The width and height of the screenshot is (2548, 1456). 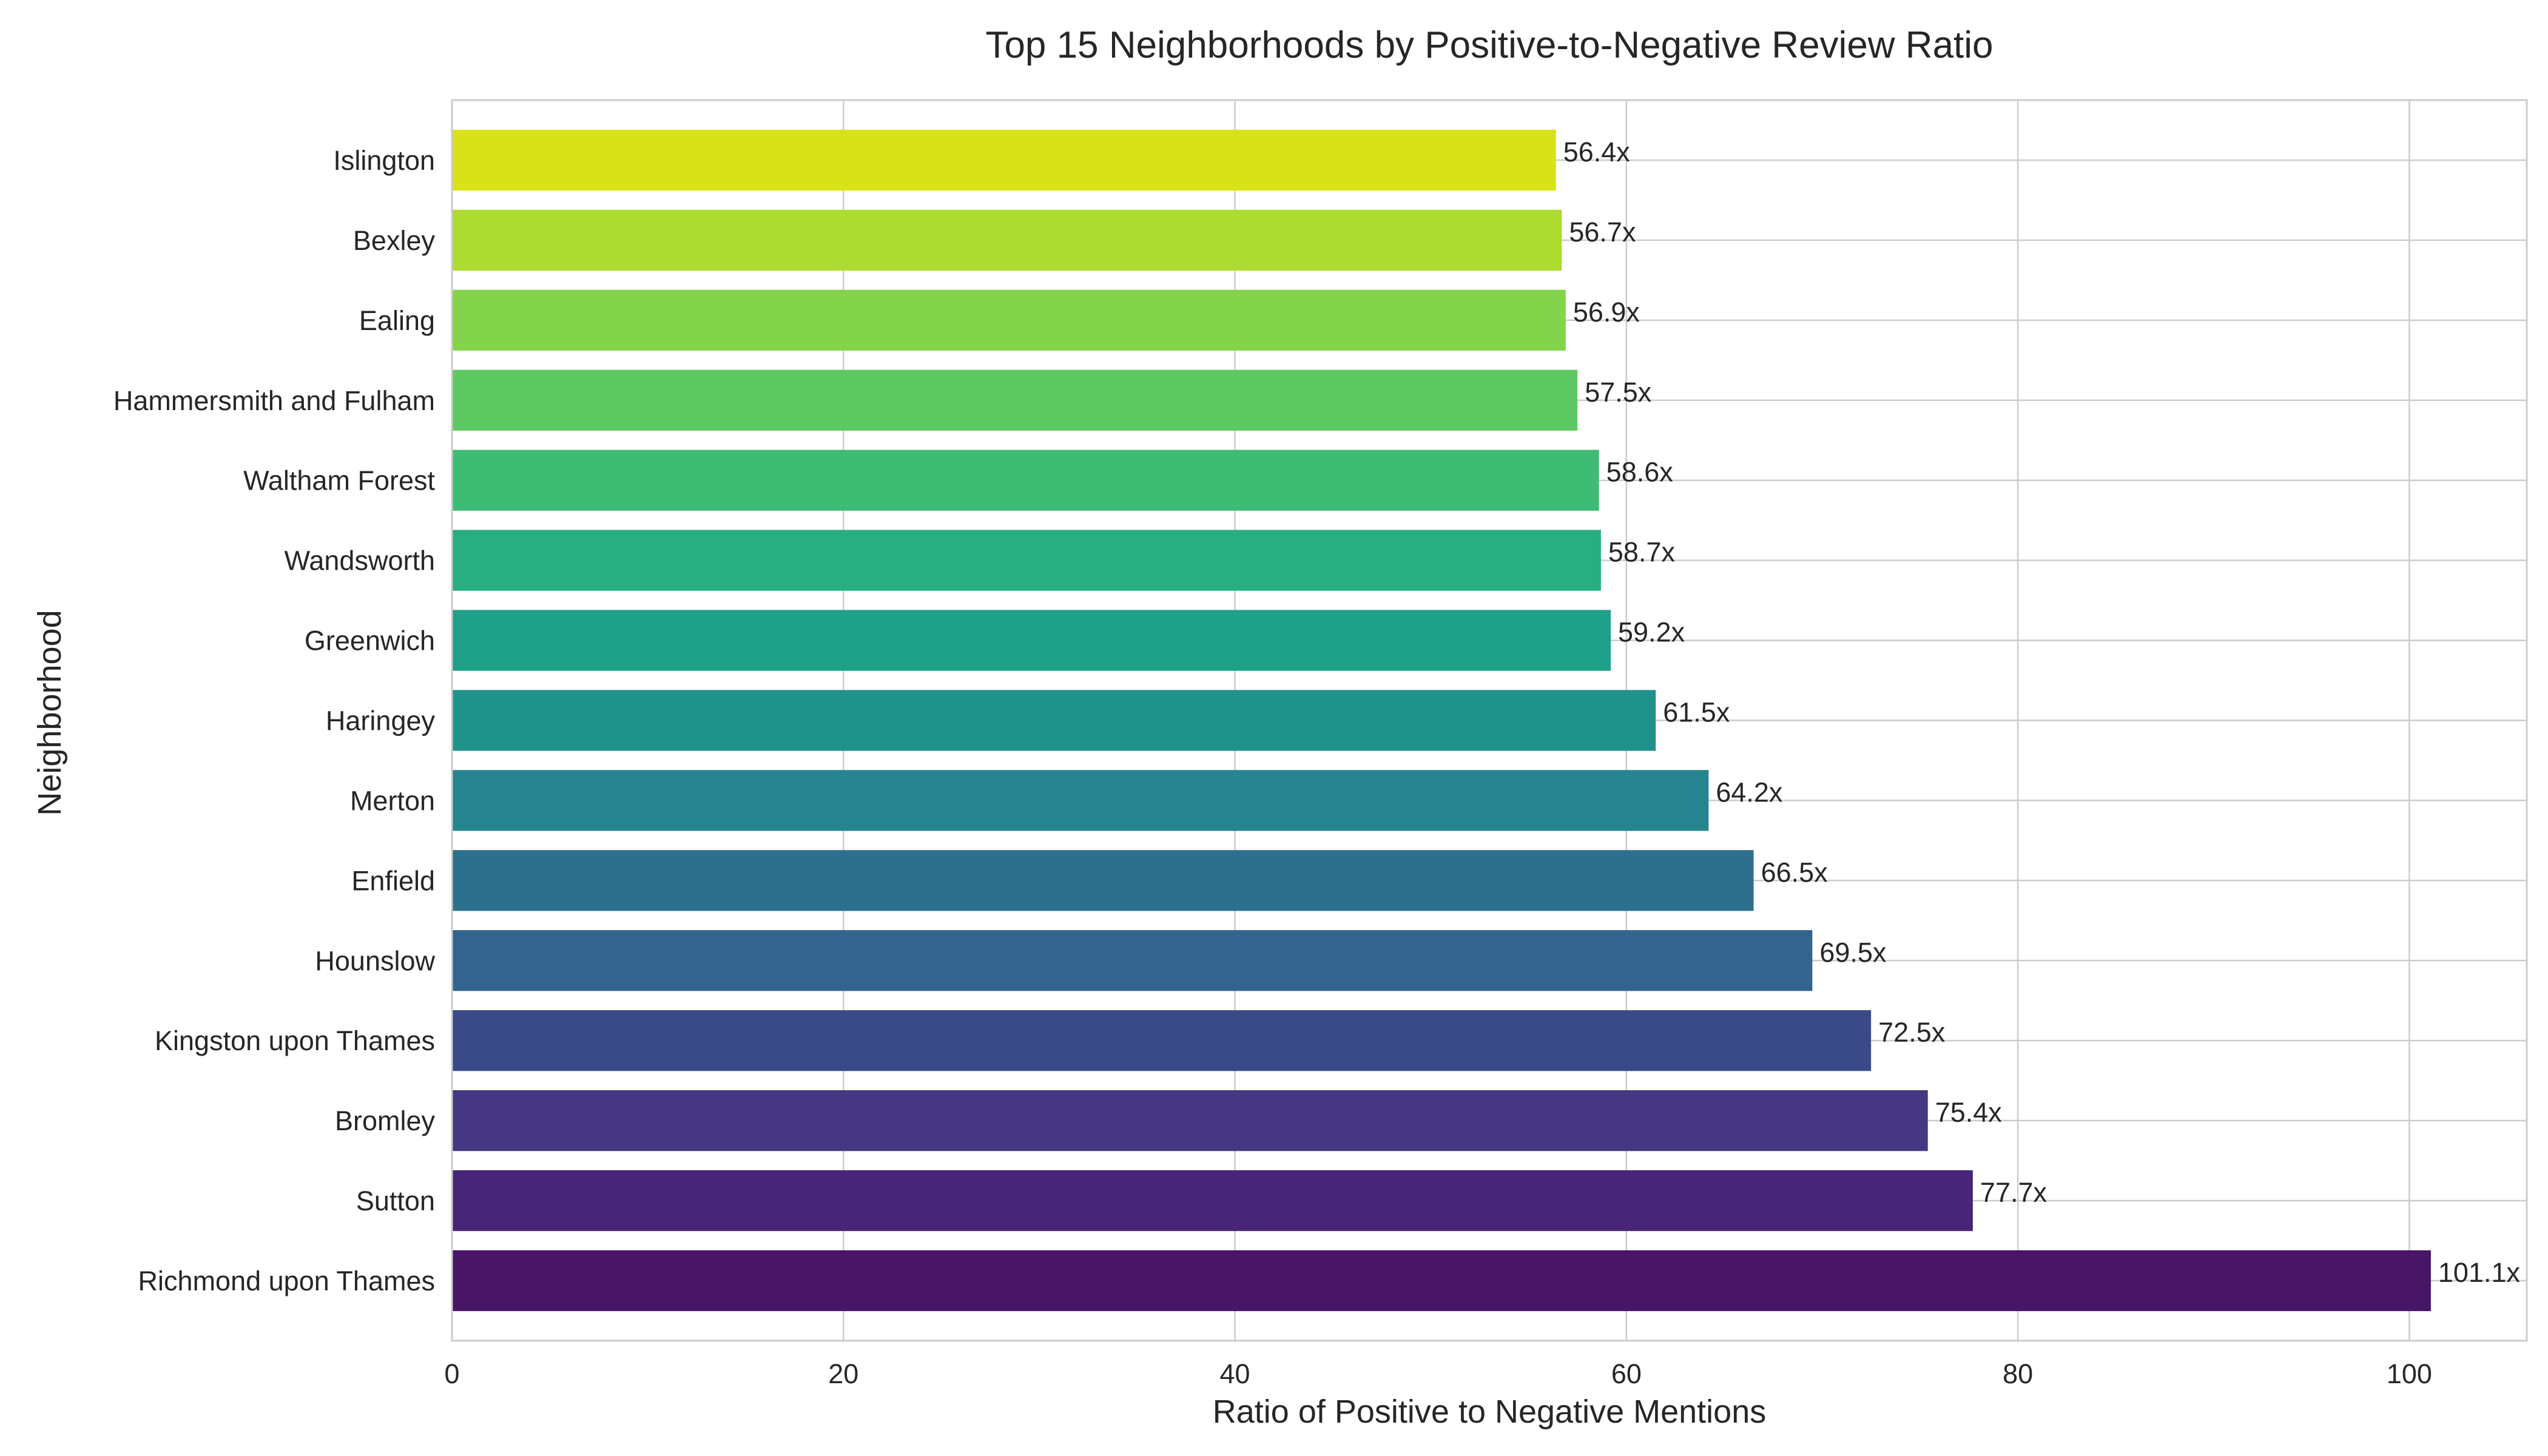 I want to click on bar-ealing, so click(x=1009, y=320).